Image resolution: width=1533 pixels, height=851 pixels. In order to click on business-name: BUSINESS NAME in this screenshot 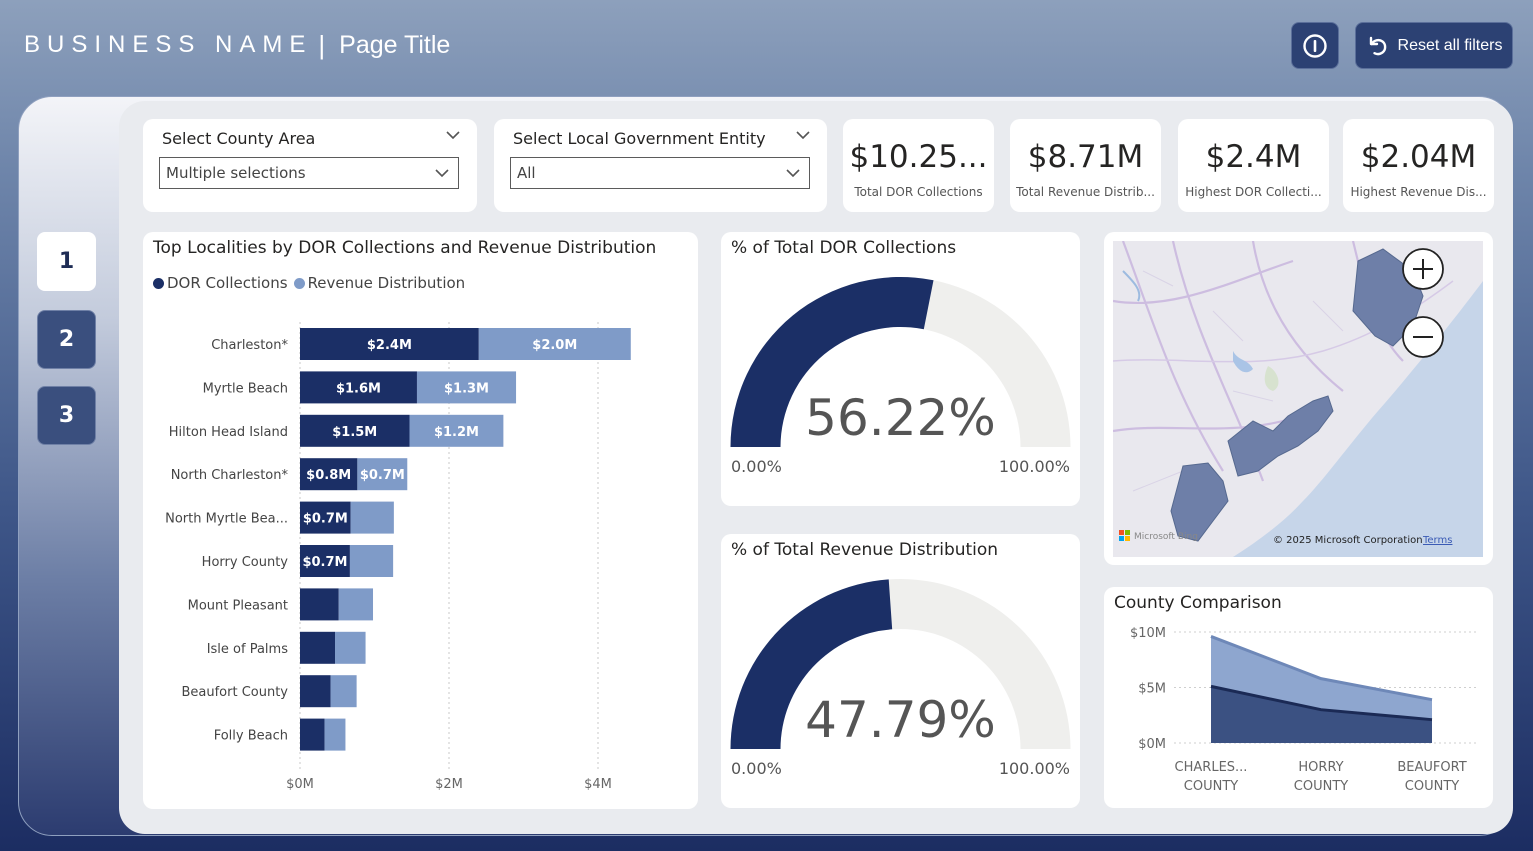, I will do `click(168, 44)`.